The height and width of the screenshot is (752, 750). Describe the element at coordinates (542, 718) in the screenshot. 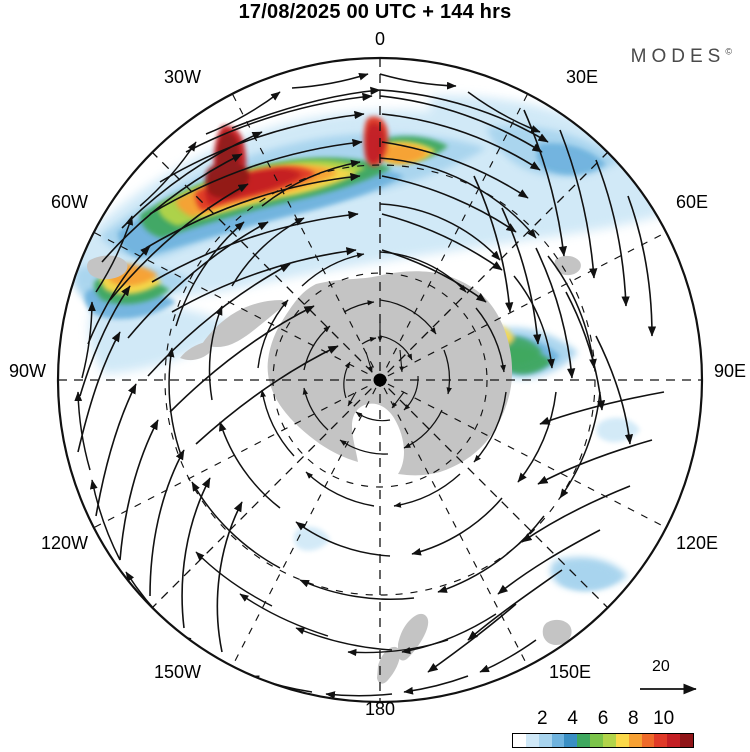

I see `colorbar-tick-2: 2` at that location.